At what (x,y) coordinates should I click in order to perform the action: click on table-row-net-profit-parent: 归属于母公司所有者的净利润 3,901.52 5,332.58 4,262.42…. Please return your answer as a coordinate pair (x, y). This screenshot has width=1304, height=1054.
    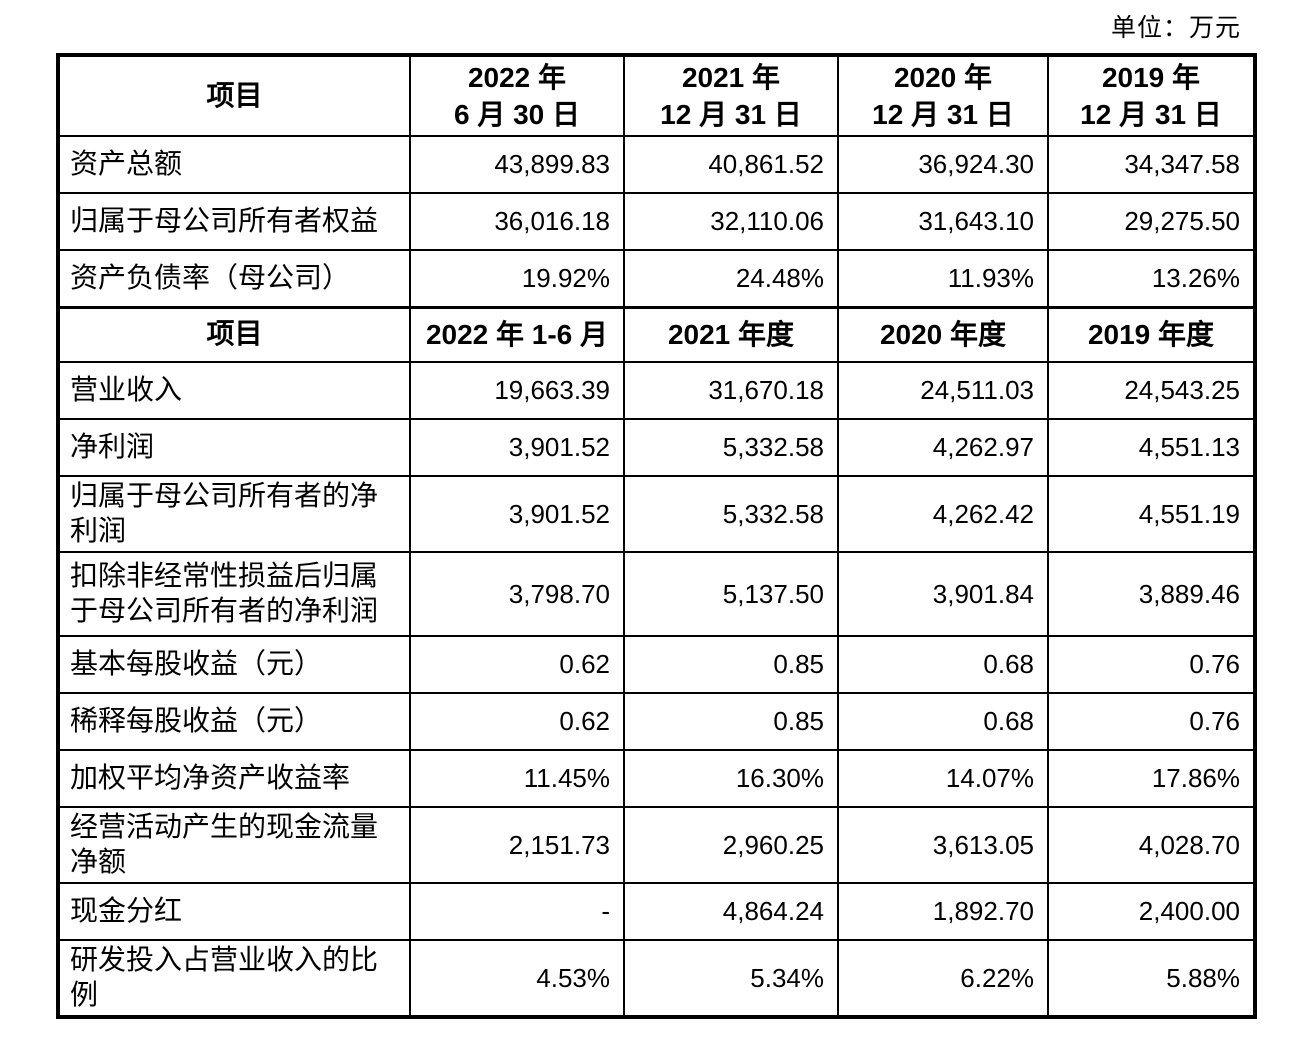
    Looking at the image, I should click on (656, 514).